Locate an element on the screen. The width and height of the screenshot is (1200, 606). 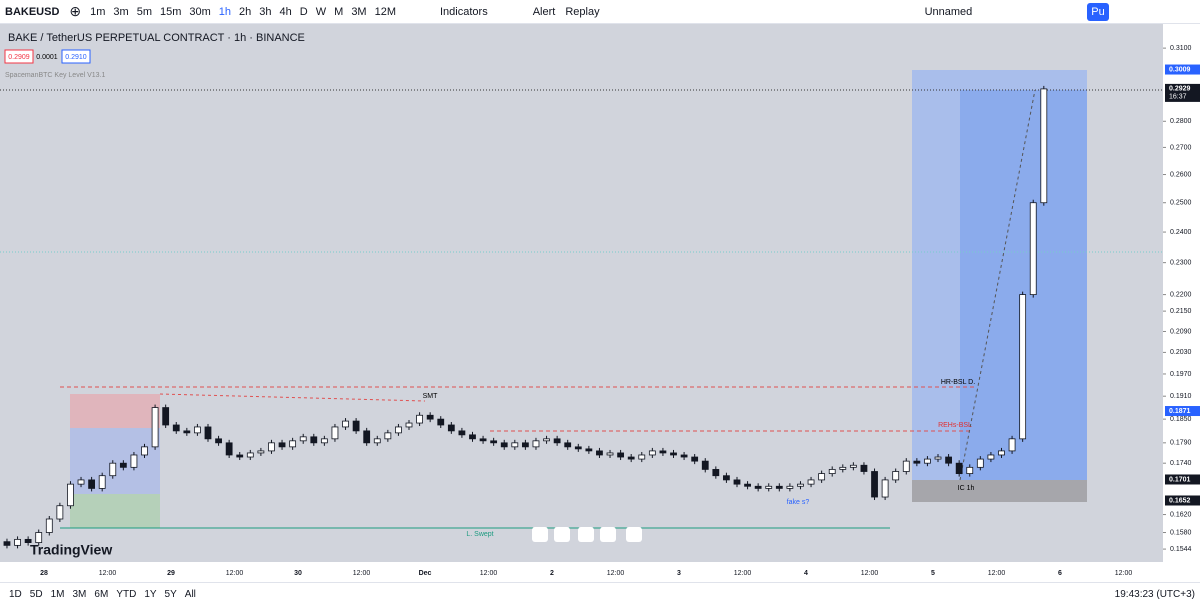
range: 1D is located at coordinates (15, 594).